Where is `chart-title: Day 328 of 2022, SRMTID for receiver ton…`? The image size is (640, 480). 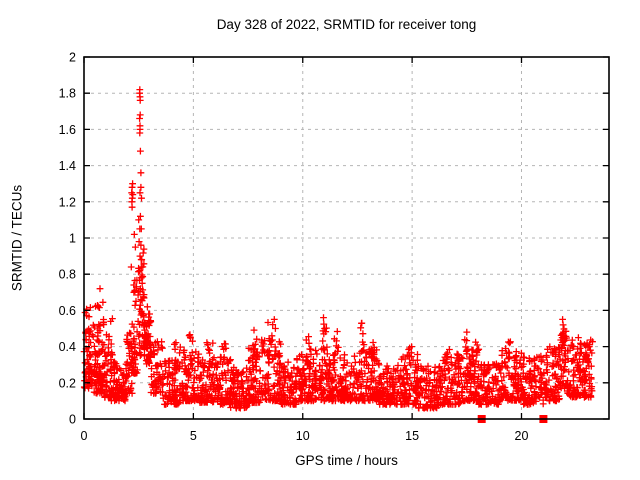
chart-title: Day 328 of 2022, SRMTID for receiver ton… is located at coordinates (346, 24).